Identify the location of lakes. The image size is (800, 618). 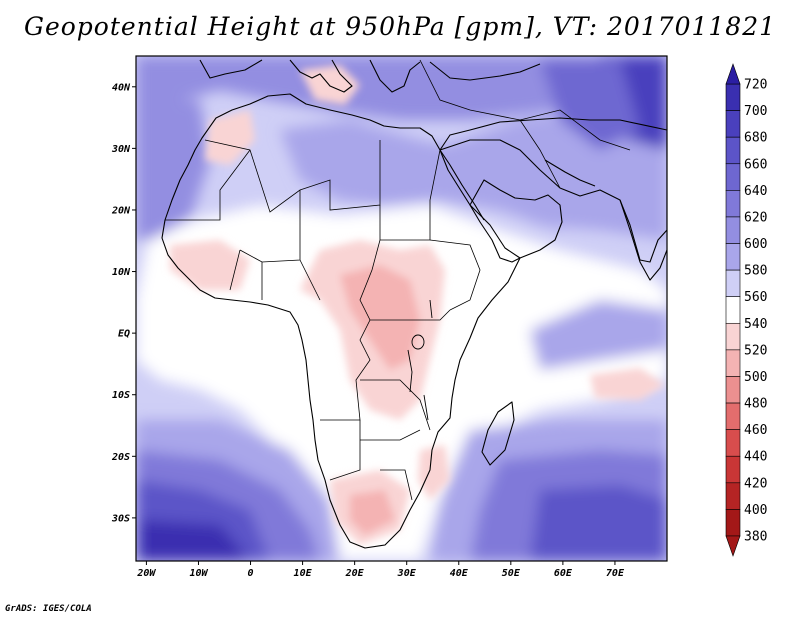
(420, 360).